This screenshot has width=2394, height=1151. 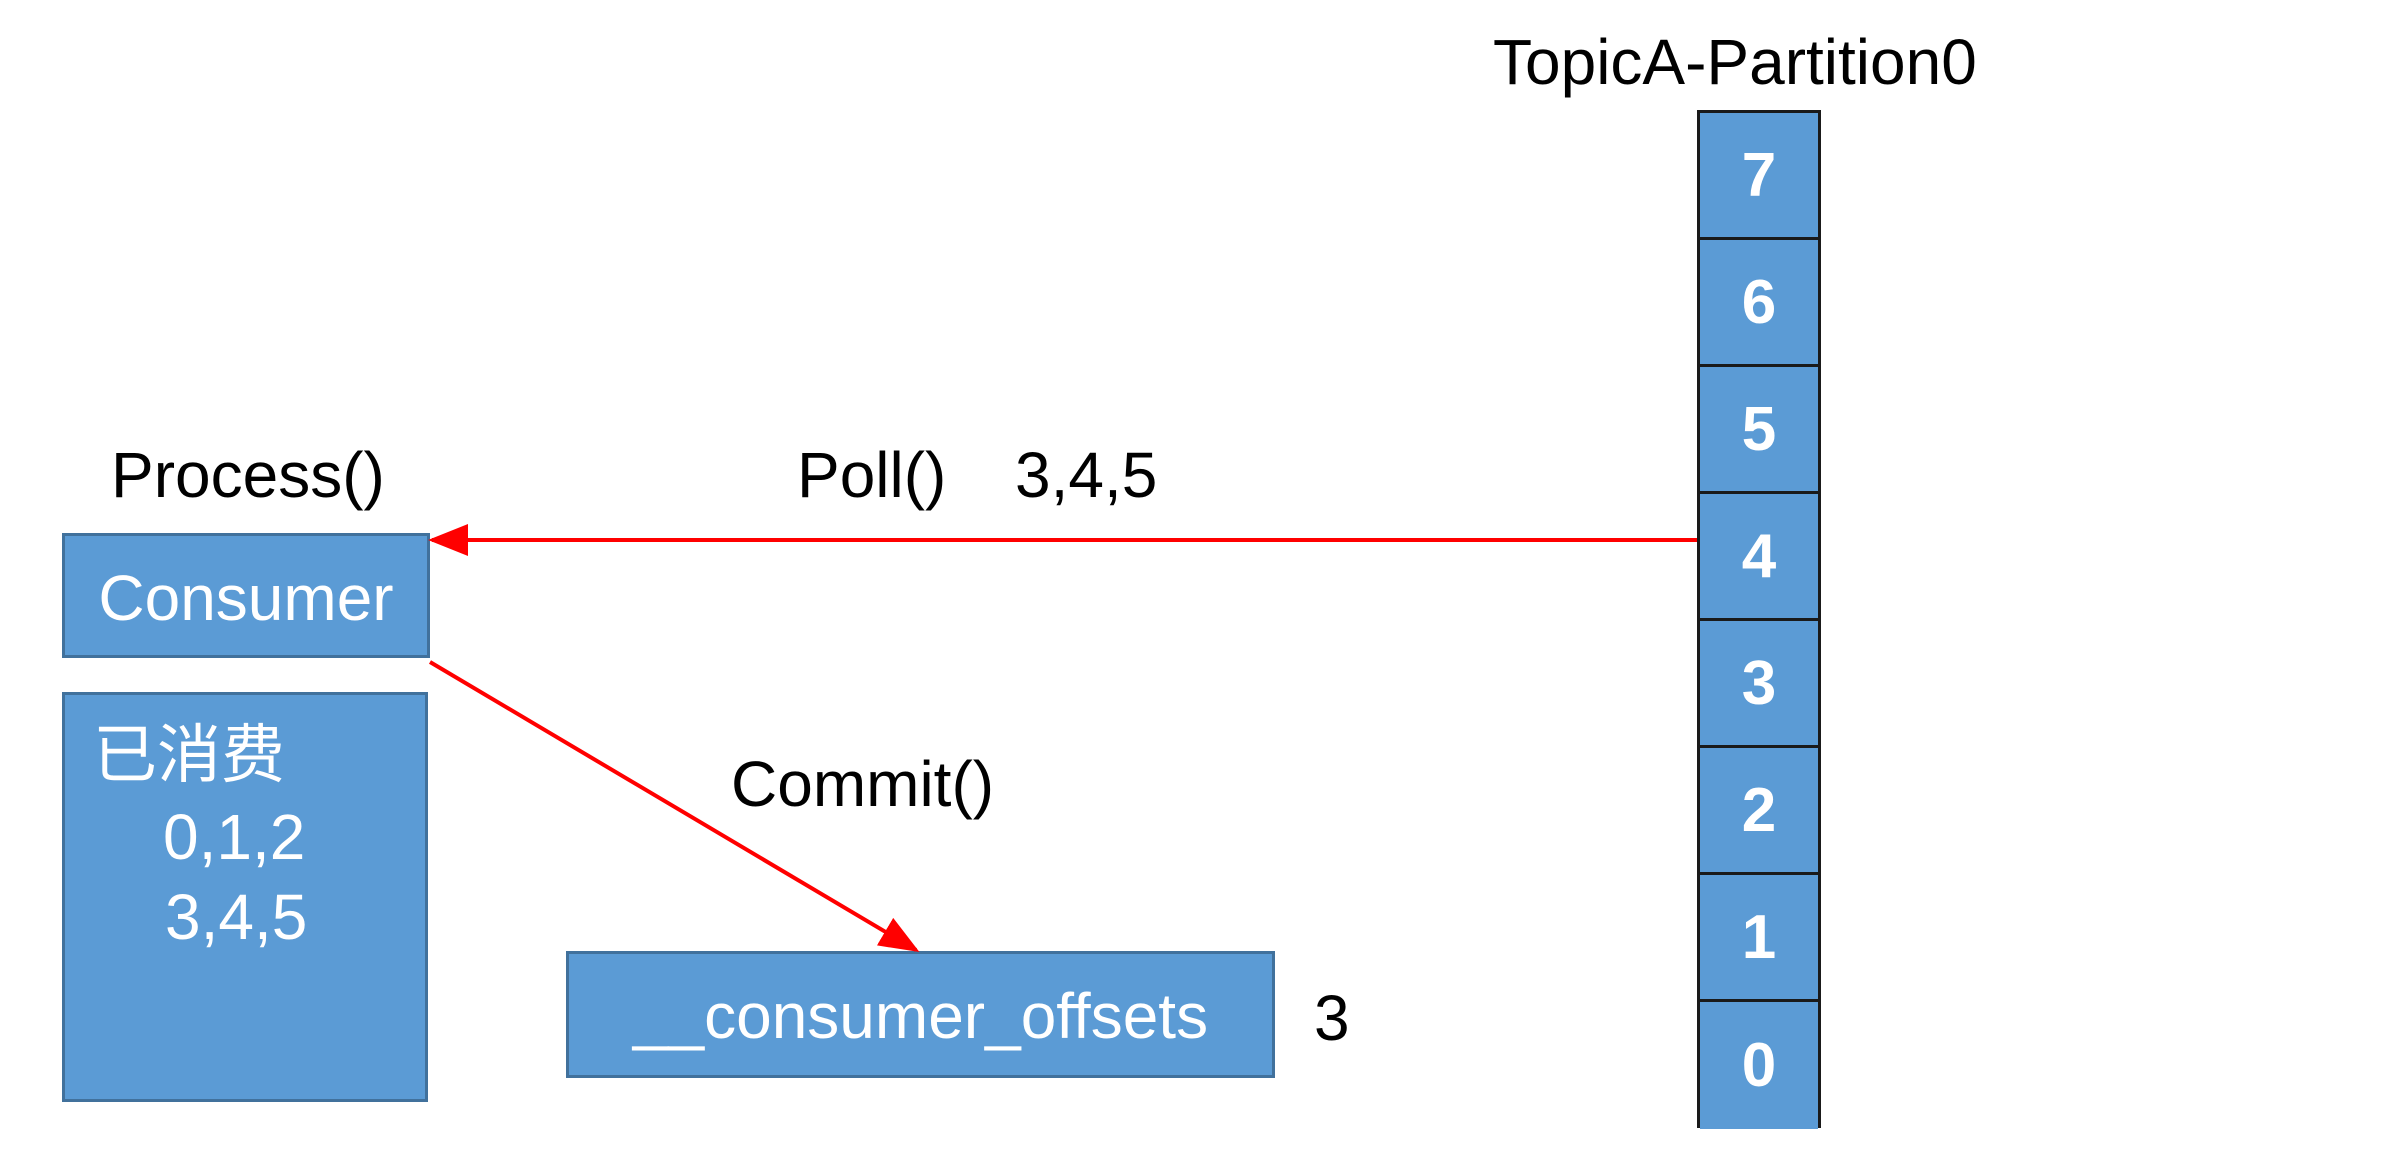 I want to click on partition-offset-3: 3, so click(x=1759, y=684).